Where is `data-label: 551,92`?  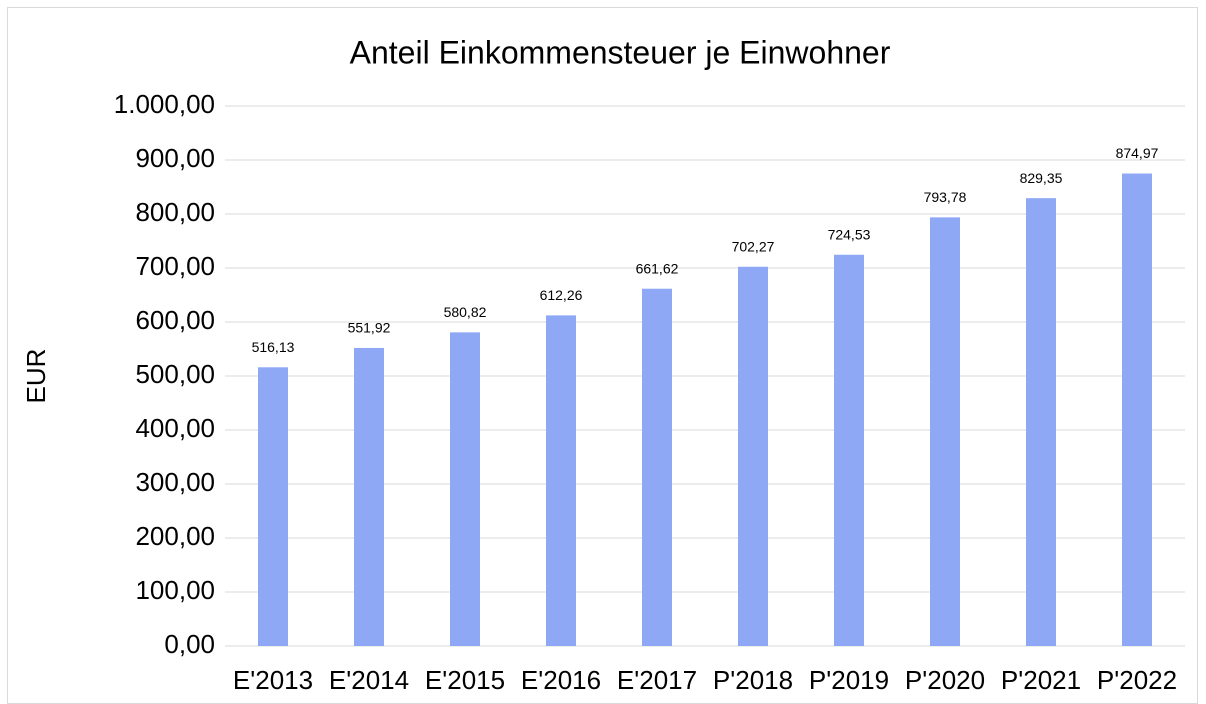 data-label: 551,92 is located at coordinates (369, 328).